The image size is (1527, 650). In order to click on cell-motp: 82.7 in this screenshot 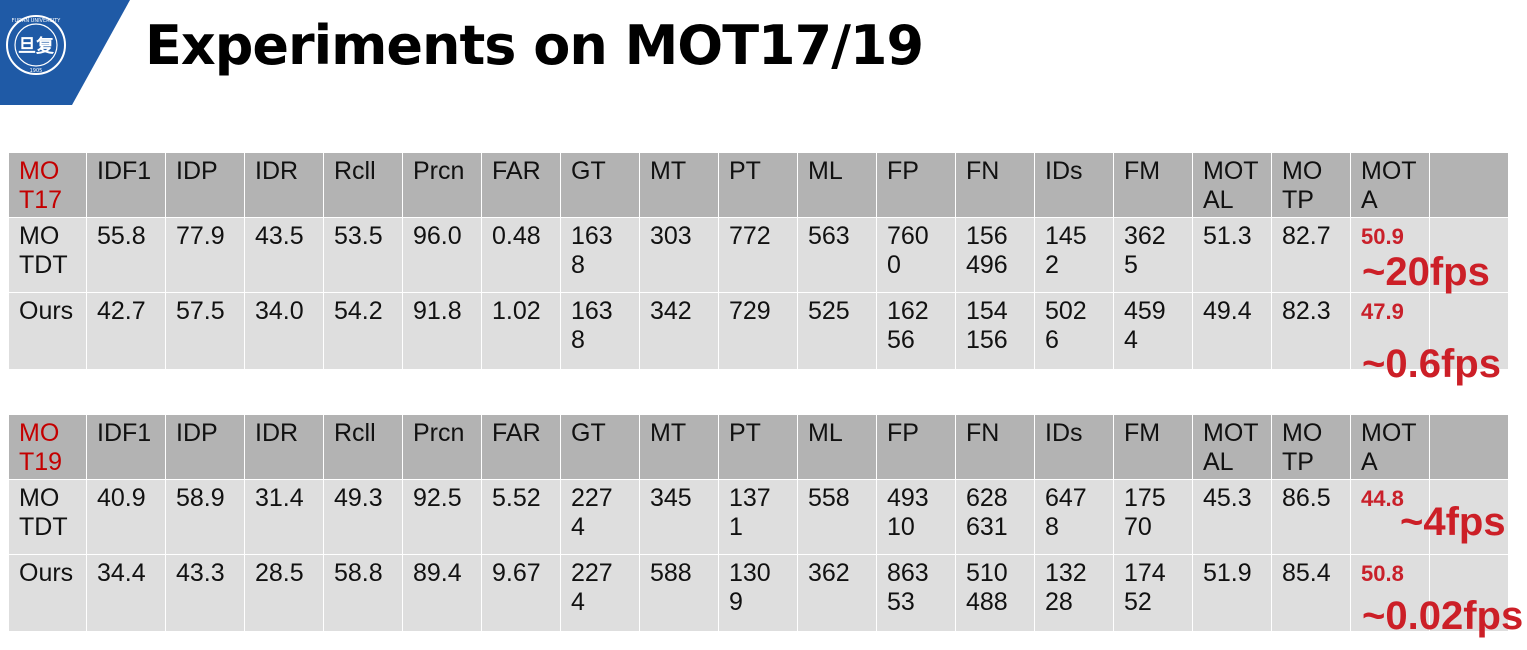, I will do `click(1311, 255)`.